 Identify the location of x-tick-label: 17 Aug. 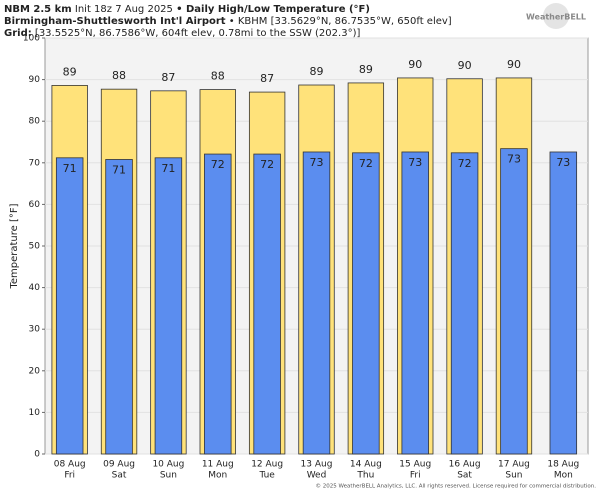
(514, 465).